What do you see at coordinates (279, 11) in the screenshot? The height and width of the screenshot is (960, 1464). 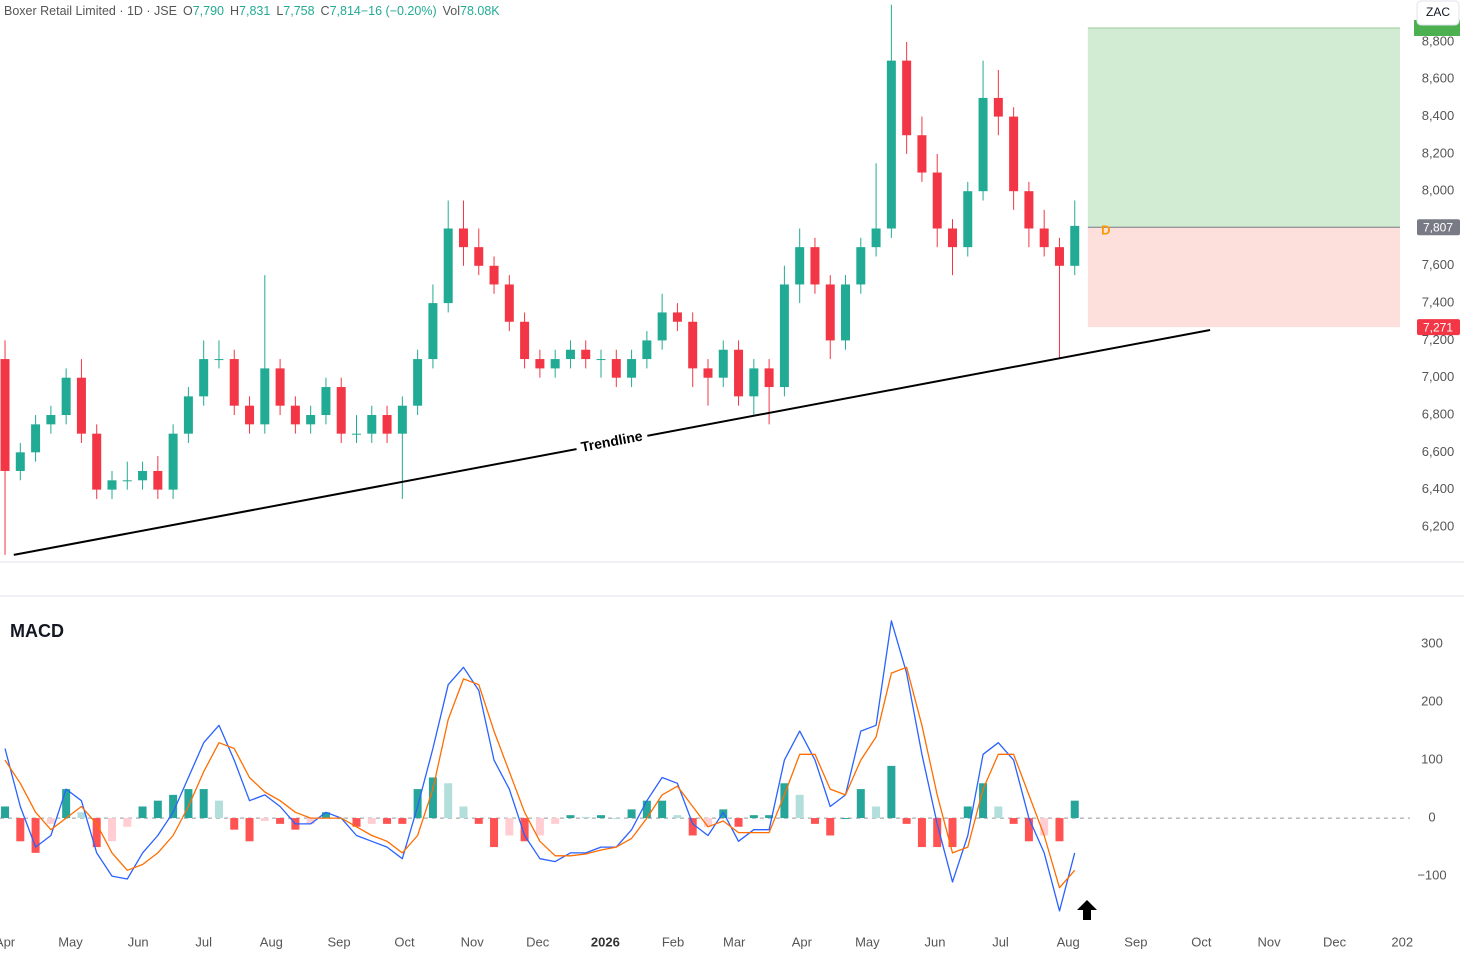 I see `stat-key: L` at bounding box center [279, 11].